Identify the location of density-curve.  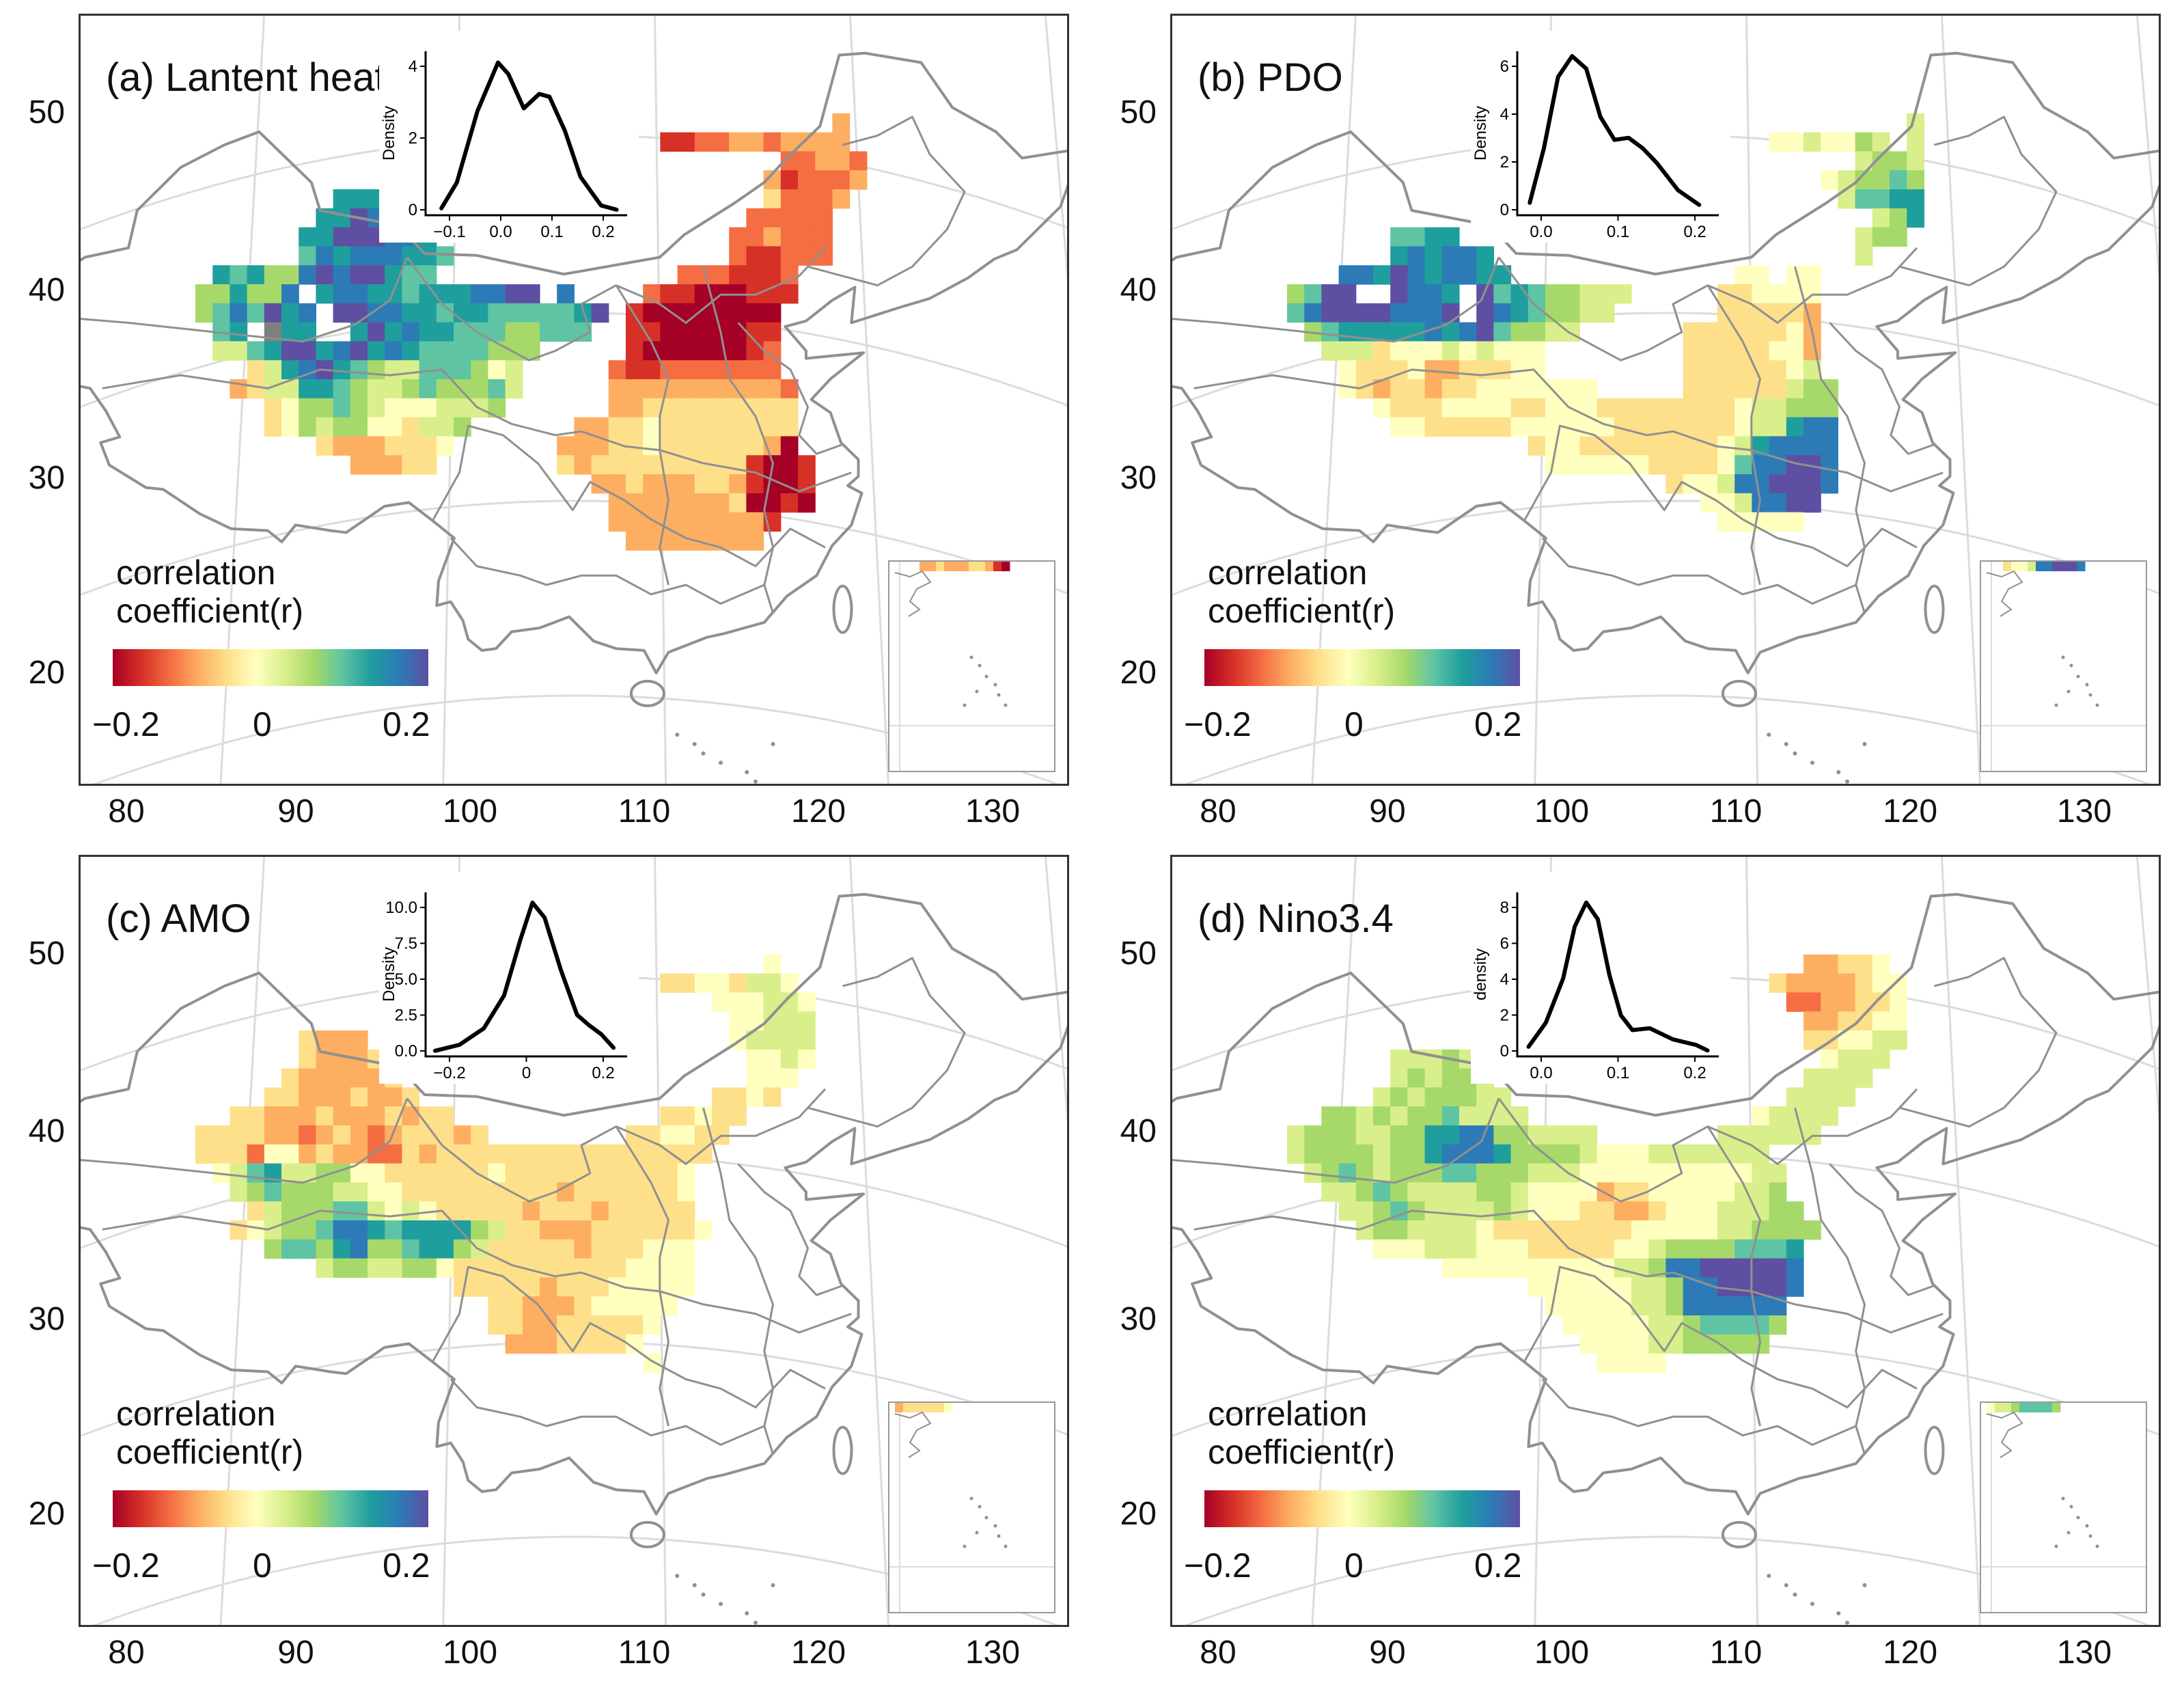
(1615, 130).